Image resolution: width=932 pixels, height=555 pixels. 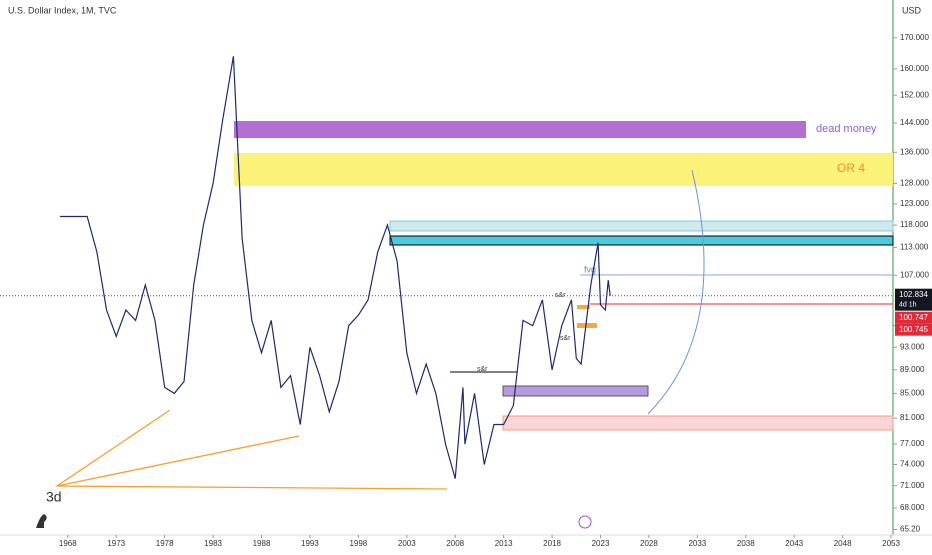 What do you see at coordinates (746, 543) in the screenshot?
I see `x-tick-label: 2038` at bounding box center [746, 543].